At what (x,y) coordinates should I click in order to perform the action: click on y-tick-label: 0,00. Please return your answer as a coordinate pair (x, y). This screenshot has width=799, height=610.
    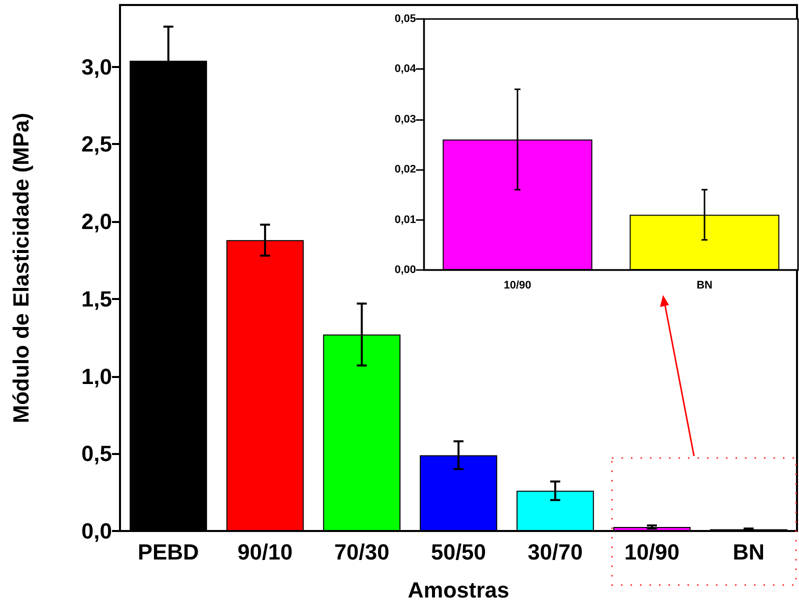
    Looking at the image, I should click on (405, 270).